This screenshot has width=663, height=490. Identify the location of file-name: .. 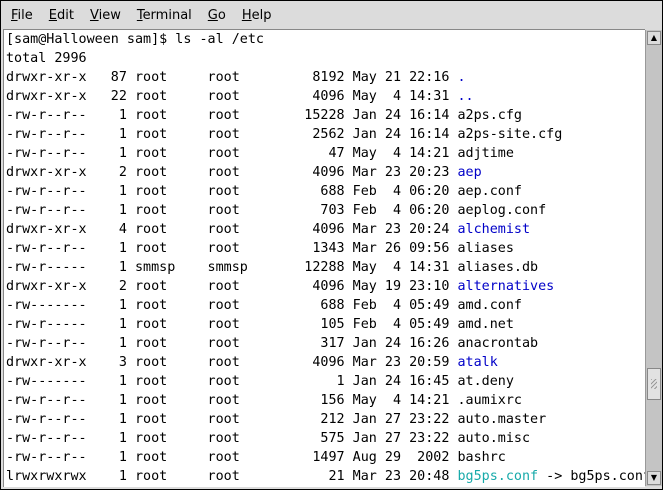
(461, 77).